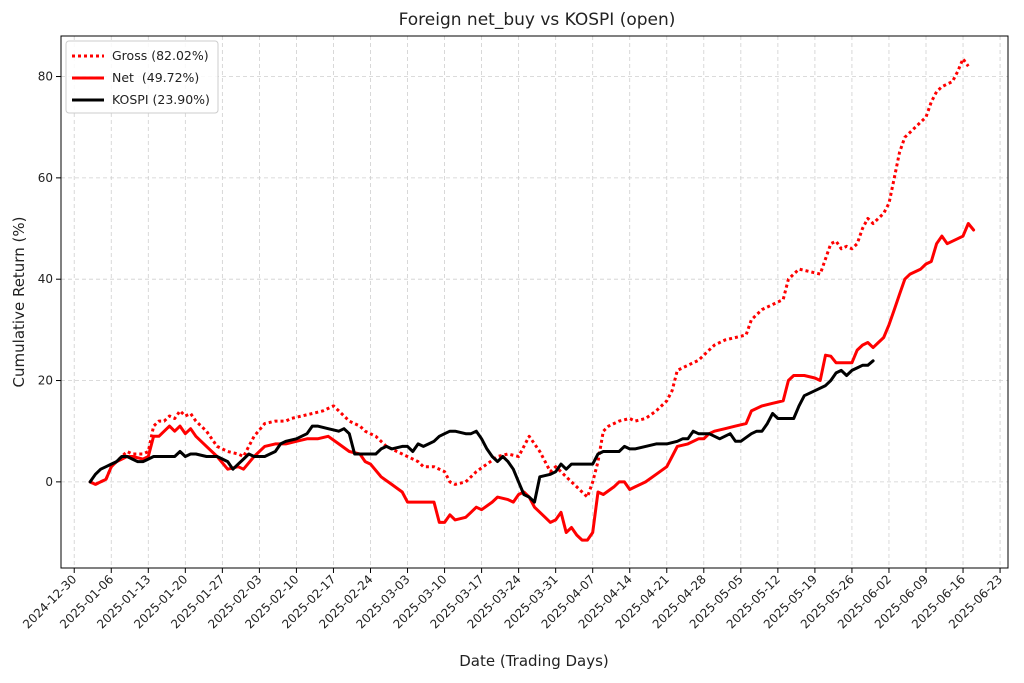 Image resolution: width=1024 pixels, height=683 pixels. I want to click on chart-title: Foreign net_buy vs KOSPI (open), so click(537, 20).